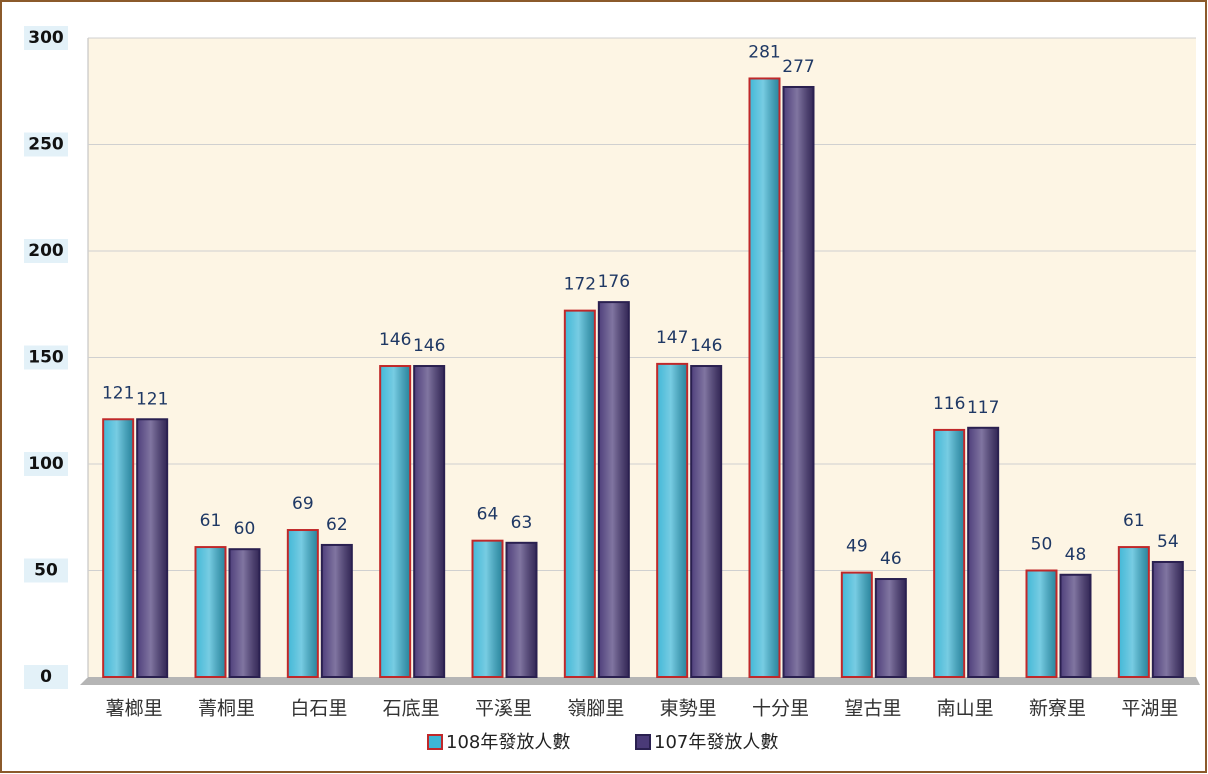  What do you see at coordinates (508, 742) in the screenshot?
I see `legend-label: 108年發放人數` at bounding box center [508, 742].